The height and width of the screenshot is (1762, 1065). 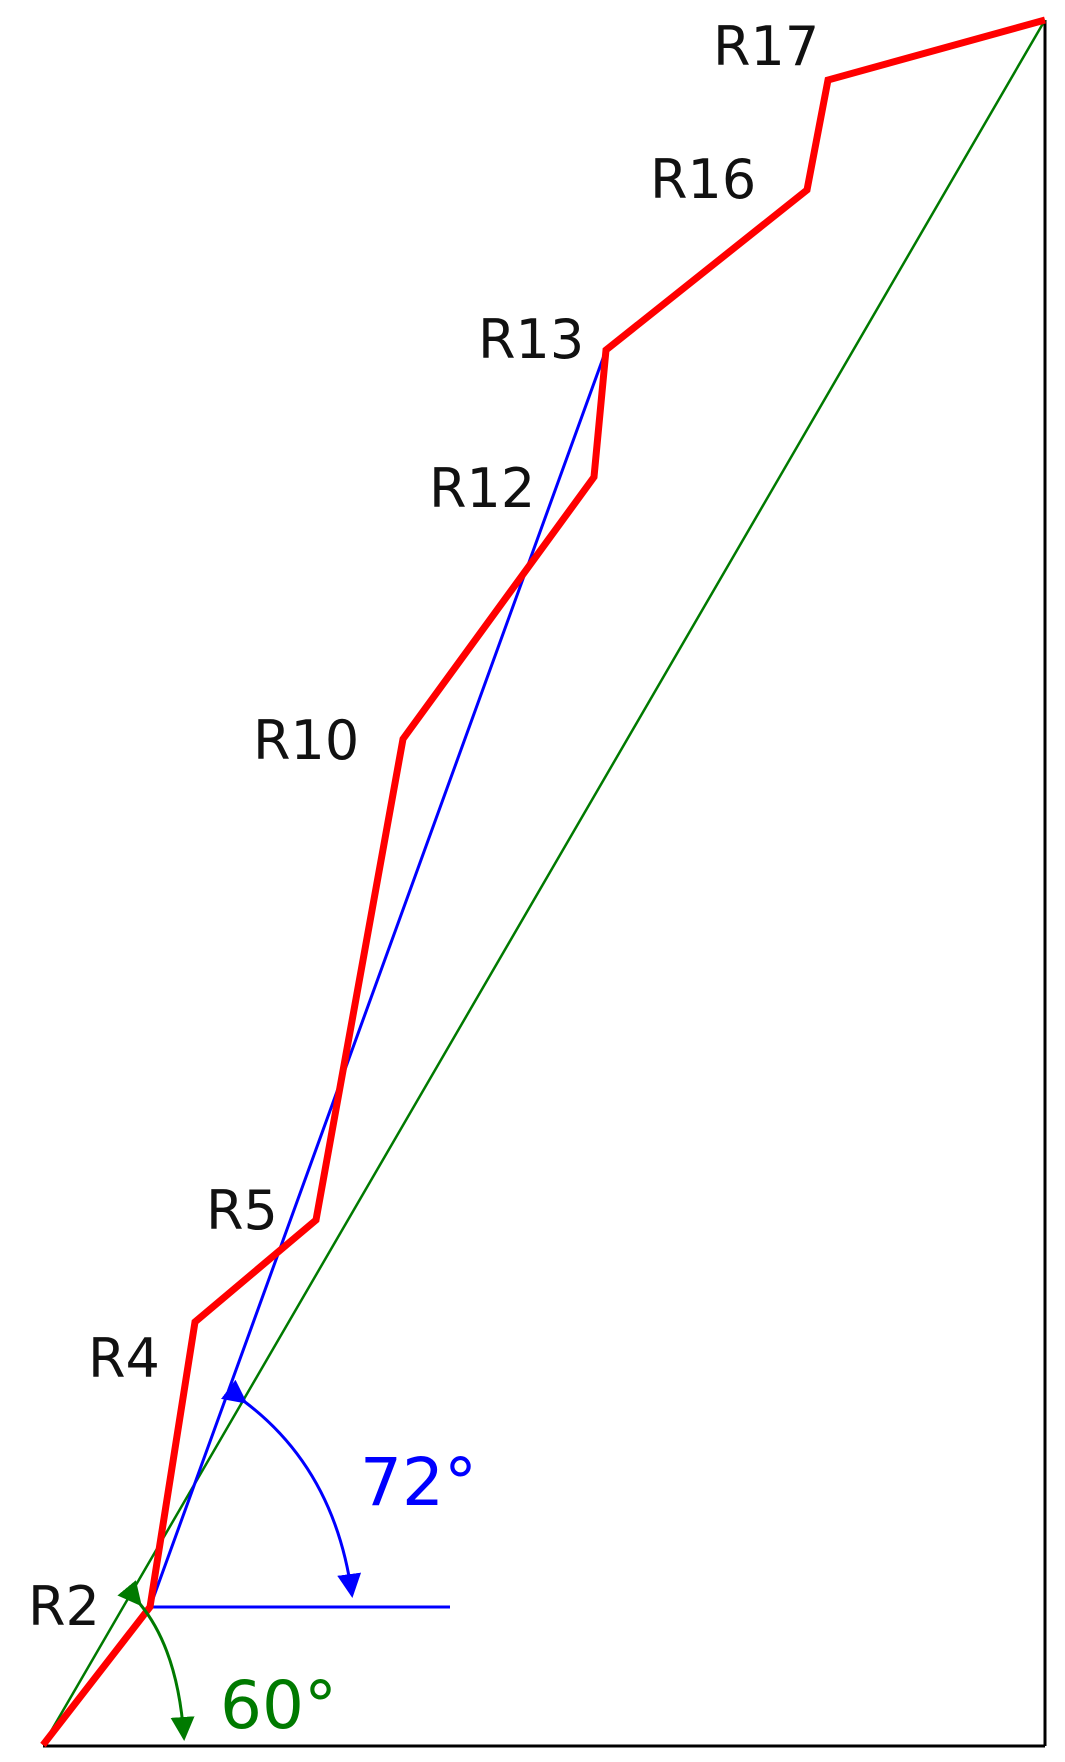 I want to click on label-r17: R17, so click(x=766, y=46).